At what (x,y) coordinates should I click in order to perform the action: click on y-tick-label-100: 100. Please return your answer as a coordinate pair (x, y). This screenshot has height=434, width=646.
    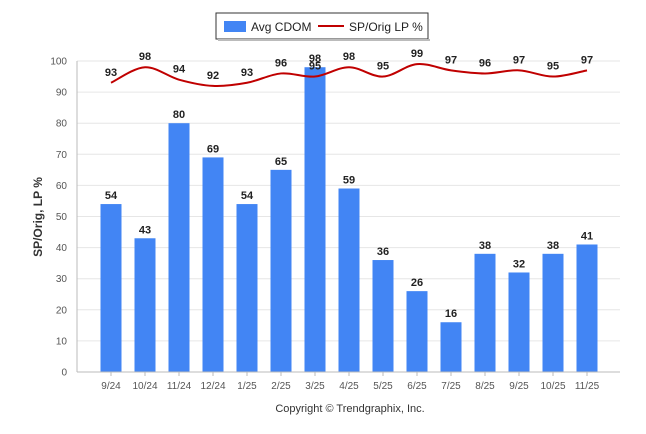
    Looking at the image, I should click on (58, 62).